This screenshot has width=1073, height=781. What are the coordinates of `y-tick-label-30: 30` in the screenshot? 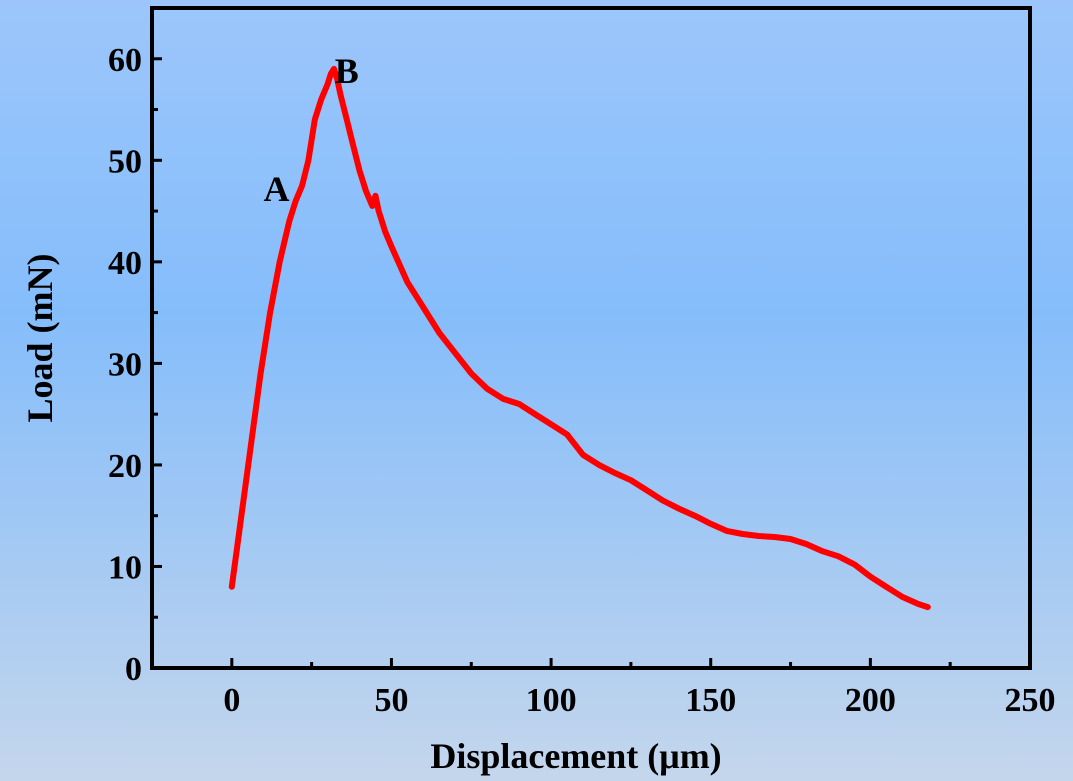 It's located at (125, 364).